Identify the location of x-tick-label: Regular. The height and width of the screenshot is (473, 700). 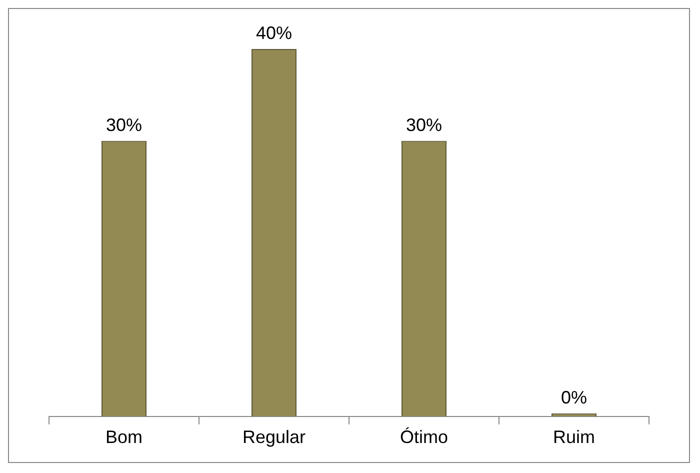
(274, 437).